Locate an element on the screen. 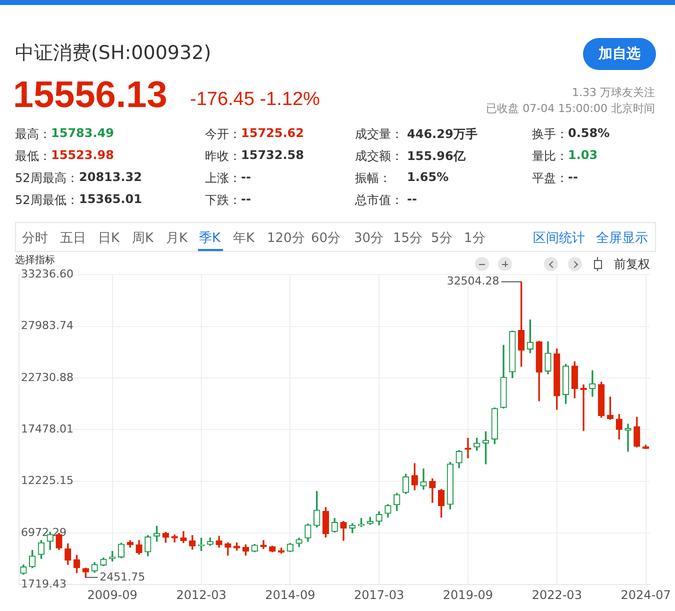 The width and height of the screenshot is (675, 611). text: 量比： is located at coordinates (550, 156).